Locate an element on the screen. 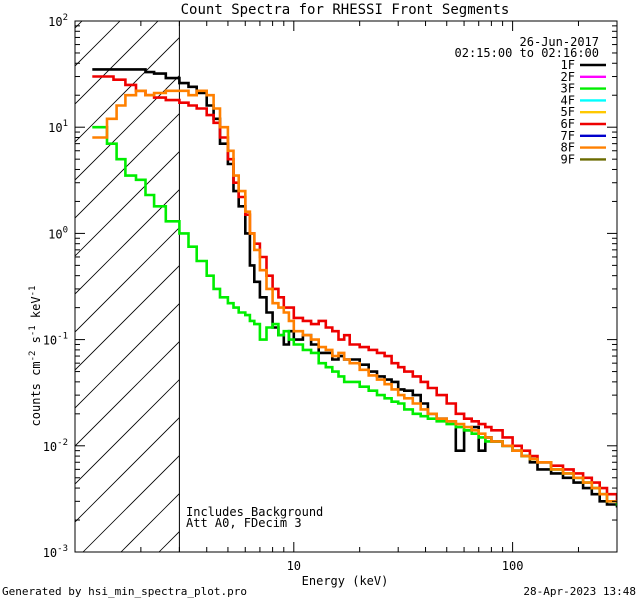  legend-label: 2F is located at coordinates (568, 77).